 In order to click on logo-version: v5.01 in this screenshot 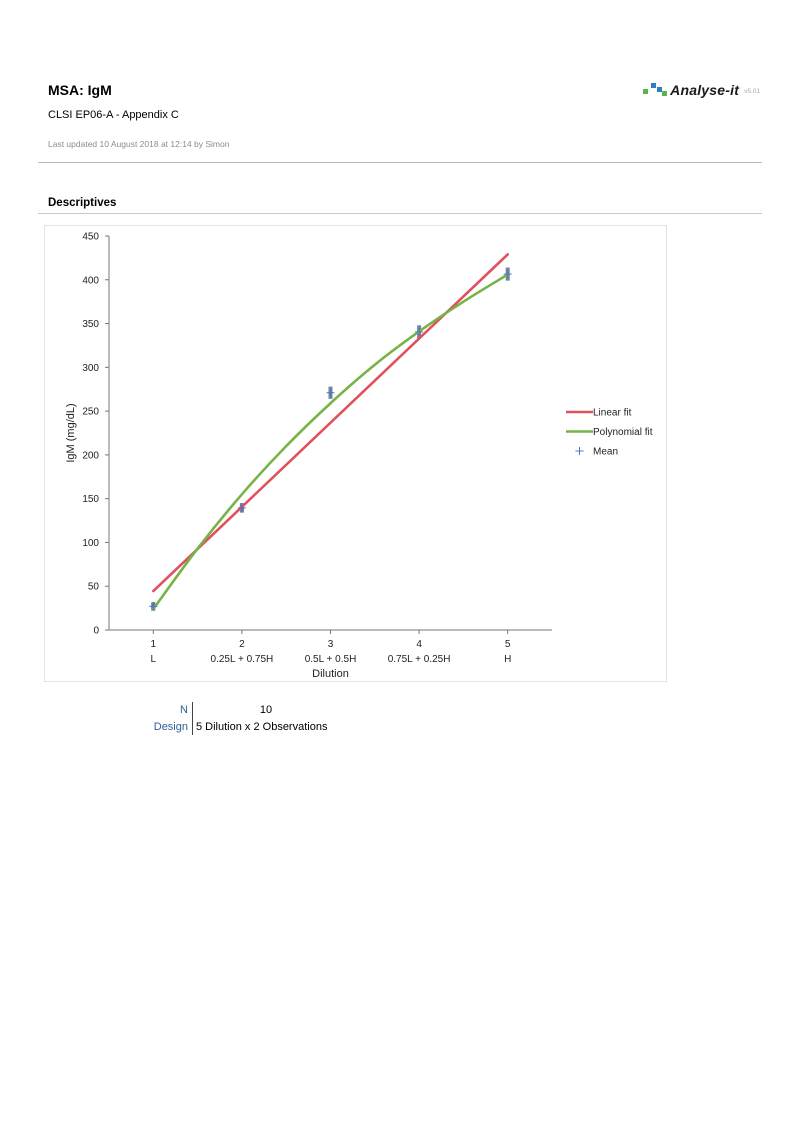, I will do `click(752, 91)`.